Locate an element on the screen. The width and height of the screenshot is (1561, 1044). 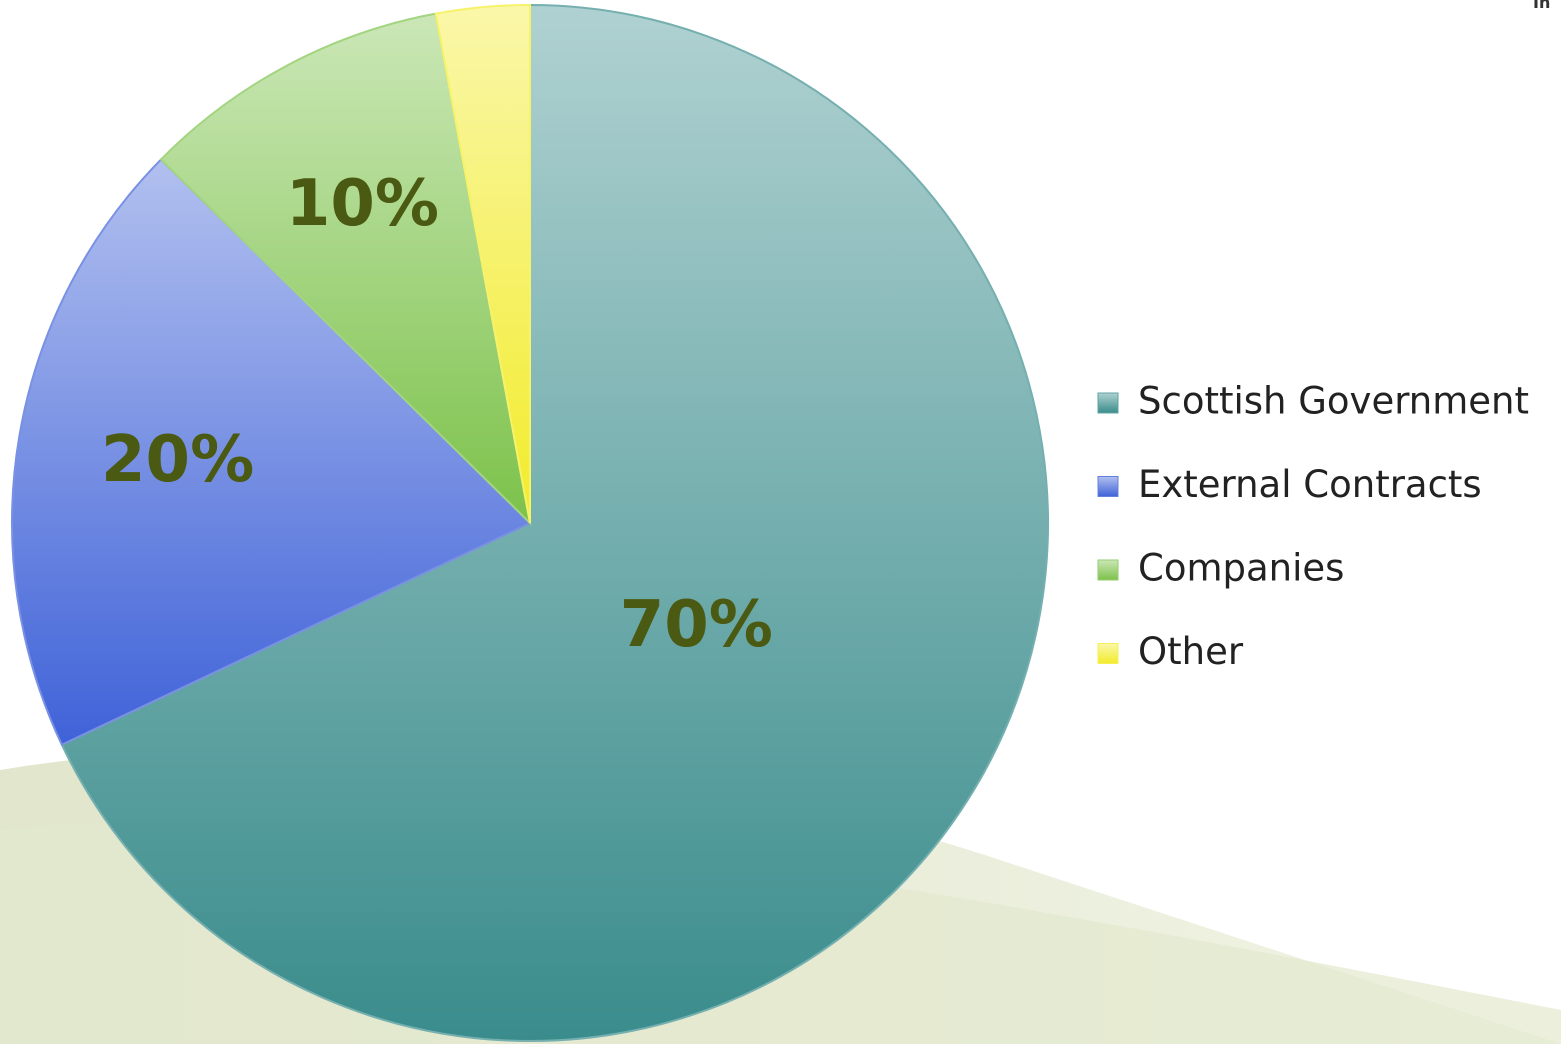
data-label: 20% is located at coordinates (177, 460).